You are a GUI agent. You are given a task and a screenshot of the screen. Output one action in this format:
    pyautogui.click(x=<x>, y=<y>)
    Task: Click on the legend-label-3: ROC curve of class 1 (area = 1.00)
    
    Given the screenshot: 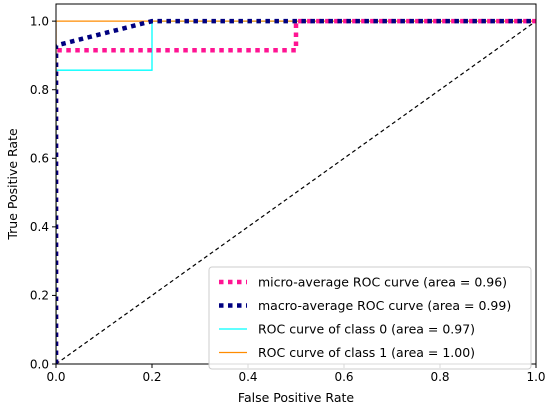 What is the action you would take?
    pyautogui.click(x=366, y=352)
    